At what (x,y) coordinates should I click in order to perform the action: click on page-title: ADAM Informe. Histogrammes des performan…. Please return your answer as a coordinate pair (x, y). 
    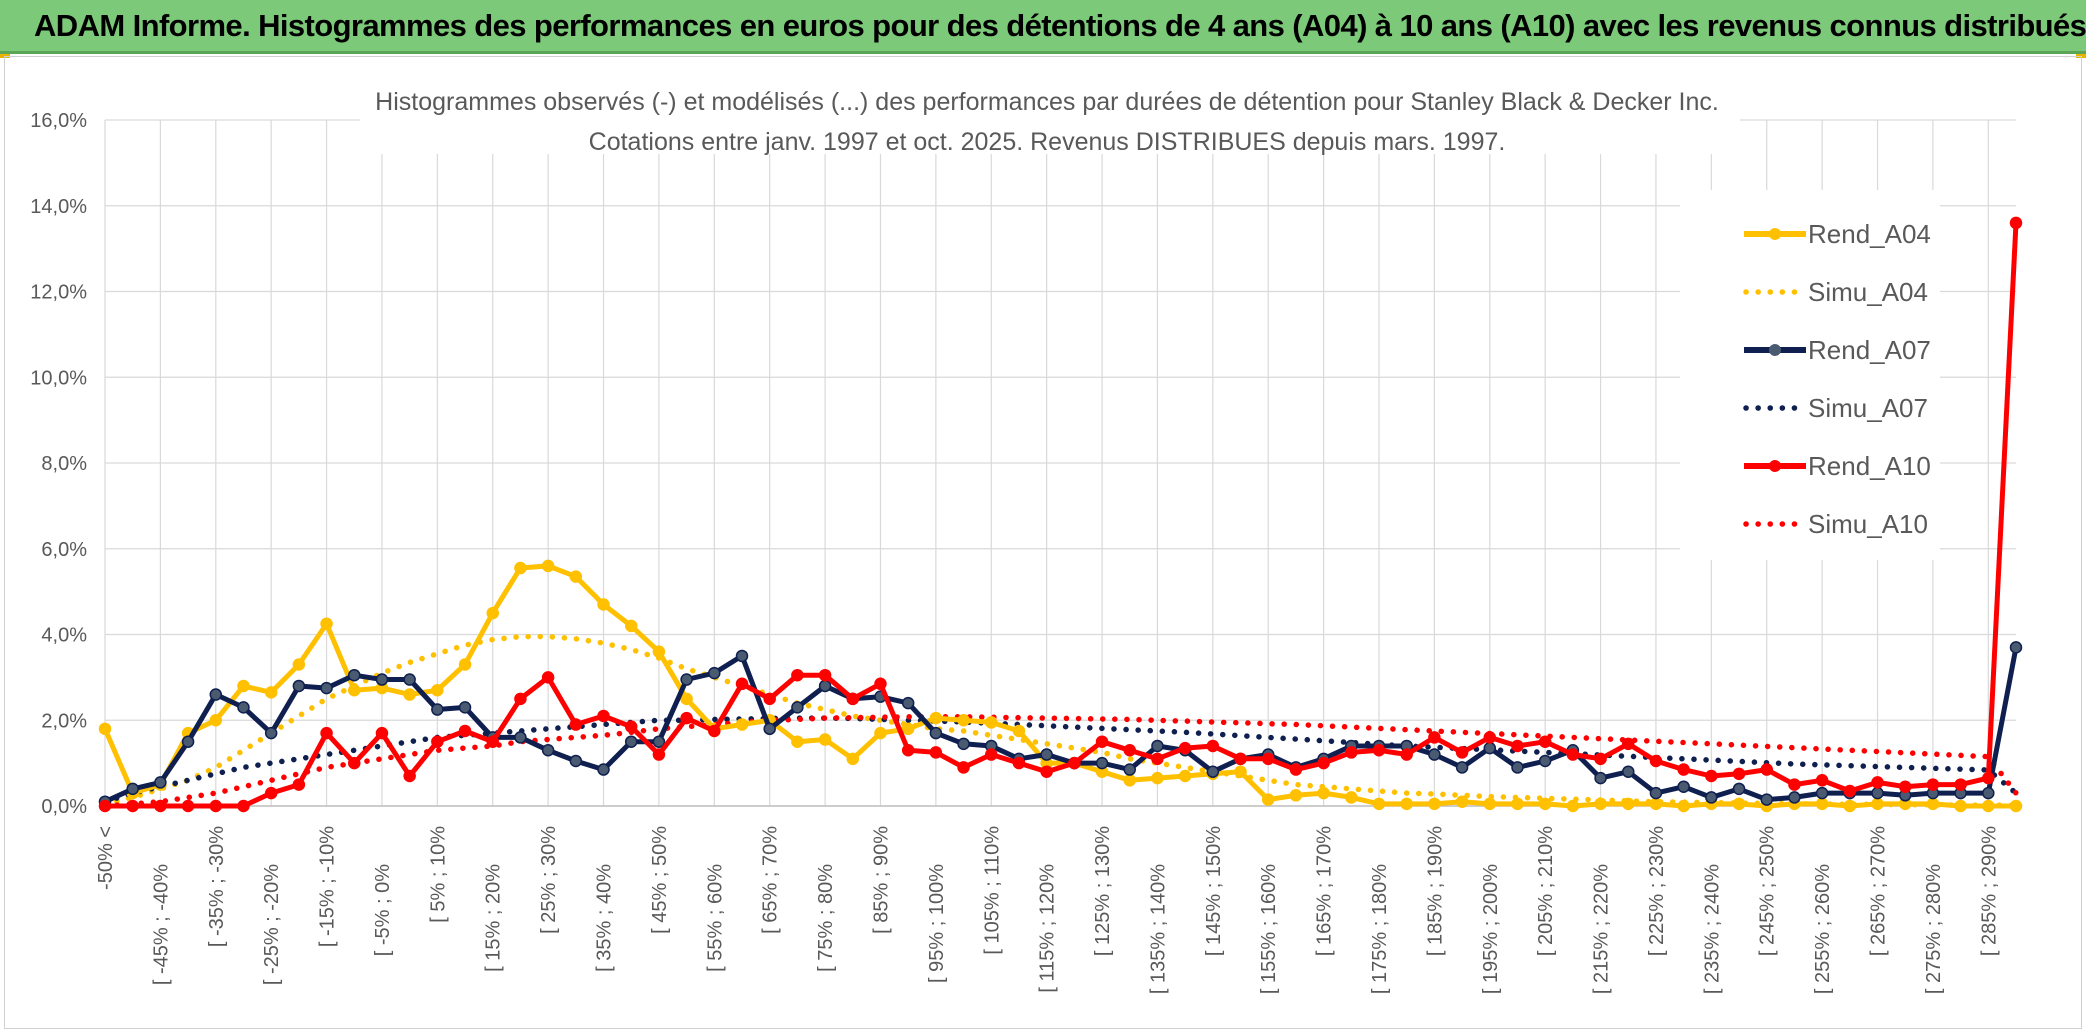
    Looking at the image, I should click on (1060, 25).